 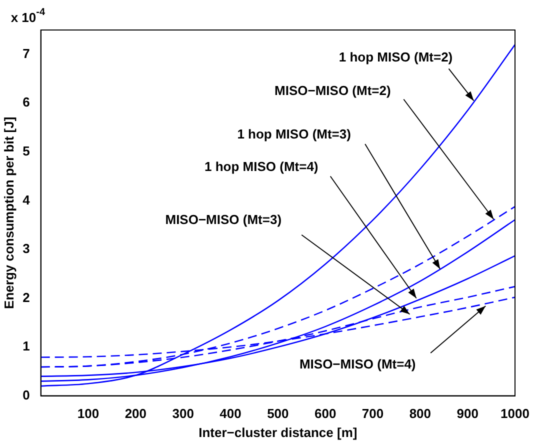 What do you see at coordinates (135, 414) in the screenshot?
I see `x-tick-label: 200` at bounding box center [135, 414].